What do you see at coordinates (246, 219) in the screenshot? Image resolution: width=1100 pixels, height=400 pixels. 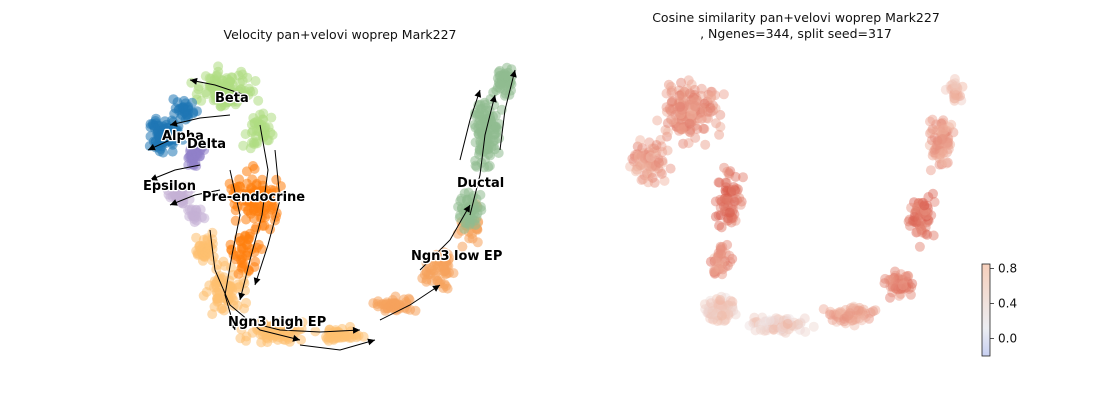 I see `point-pre-endocrine` at bounding box center [246, 219].